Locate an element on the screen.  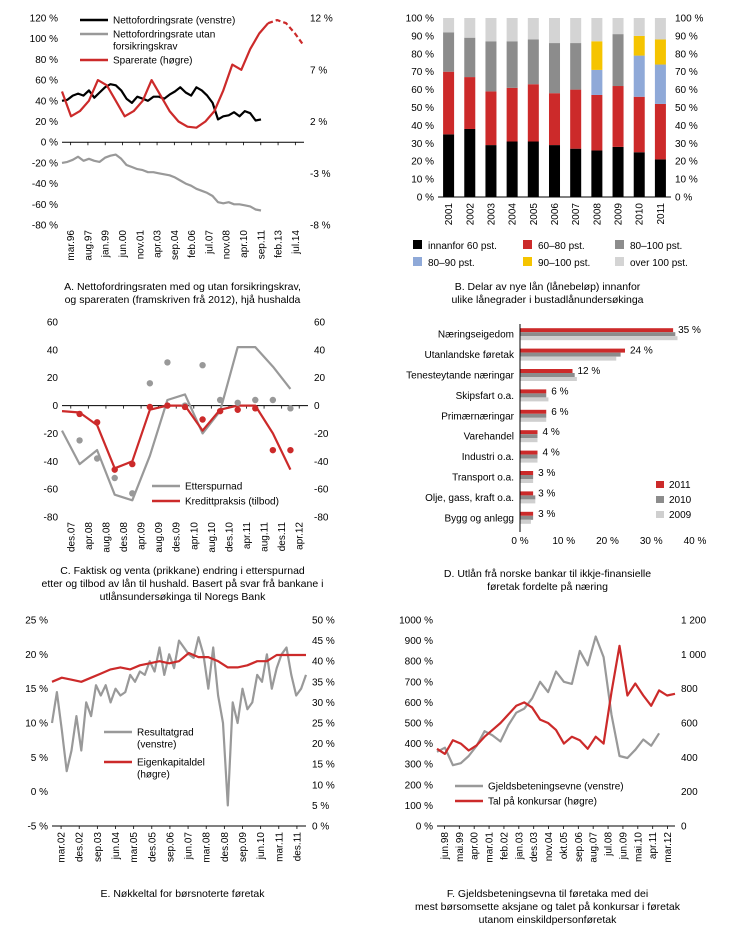
y-left-tick-label: 40 % is located at coordinates (46, 101).